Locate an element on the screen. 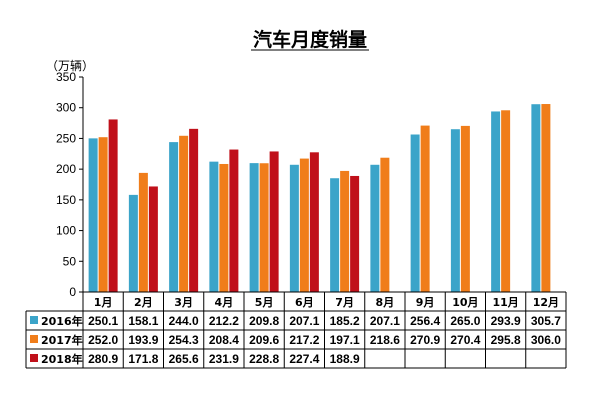 This screenshot has width=600, height=400. data-label: 270.4 is located at coordinates (465, 340).